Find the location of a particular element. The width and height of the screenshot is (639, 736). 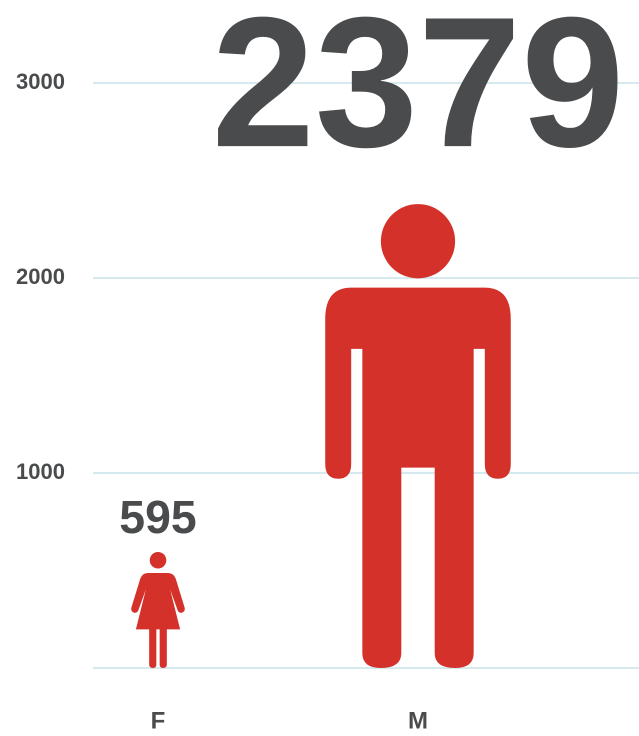

figure is located at coordinates (158, 609).